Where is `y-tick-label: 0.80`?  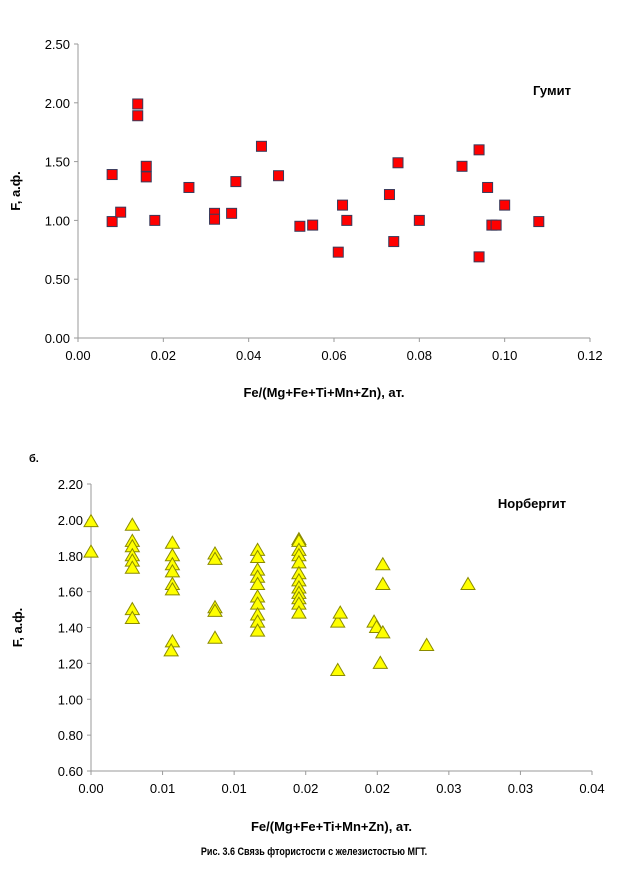 y-tick-label: 0.80 is located at coordinates (70, 735).